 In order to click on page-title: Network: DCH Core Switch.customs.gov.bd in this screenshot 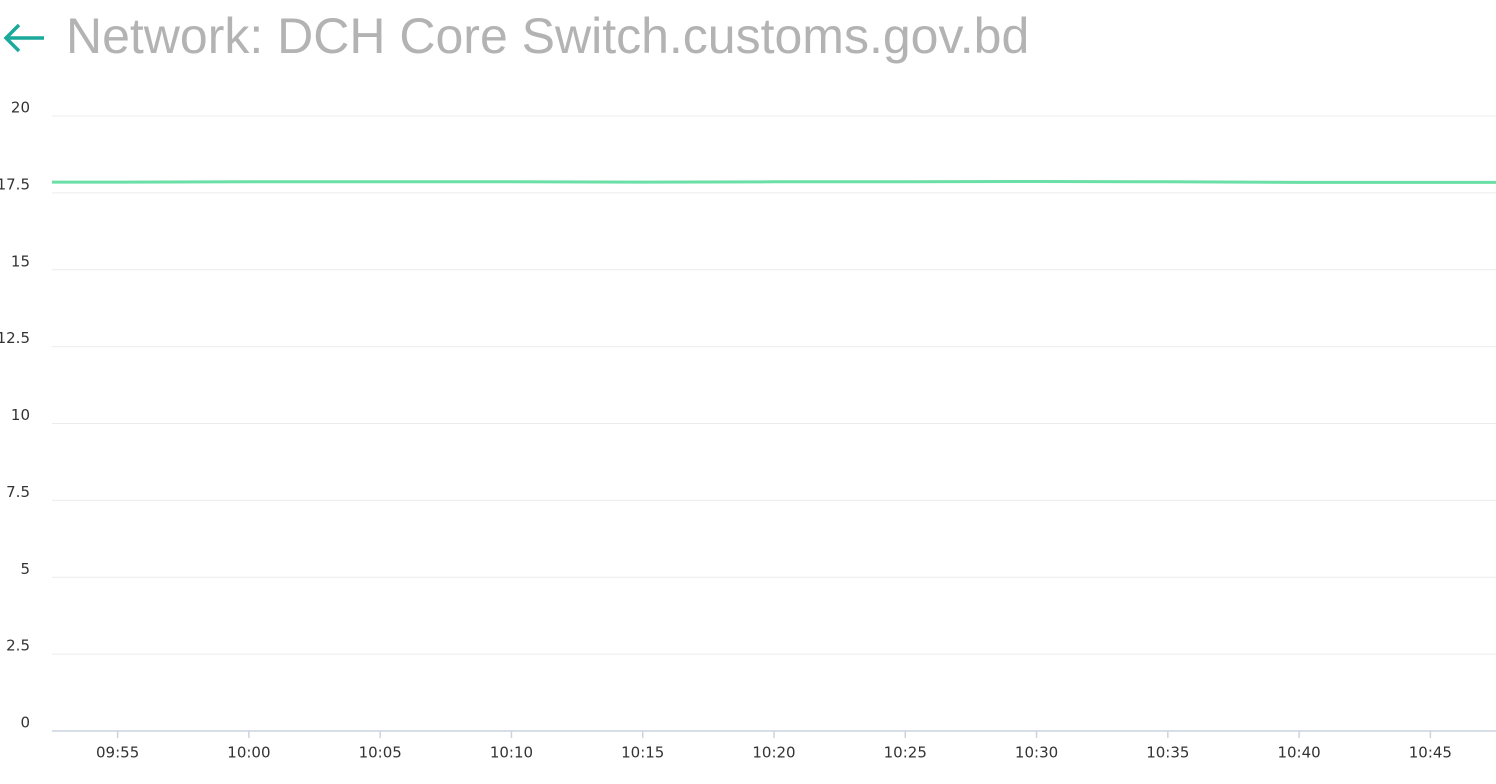, I will do `click(547, 36)`.